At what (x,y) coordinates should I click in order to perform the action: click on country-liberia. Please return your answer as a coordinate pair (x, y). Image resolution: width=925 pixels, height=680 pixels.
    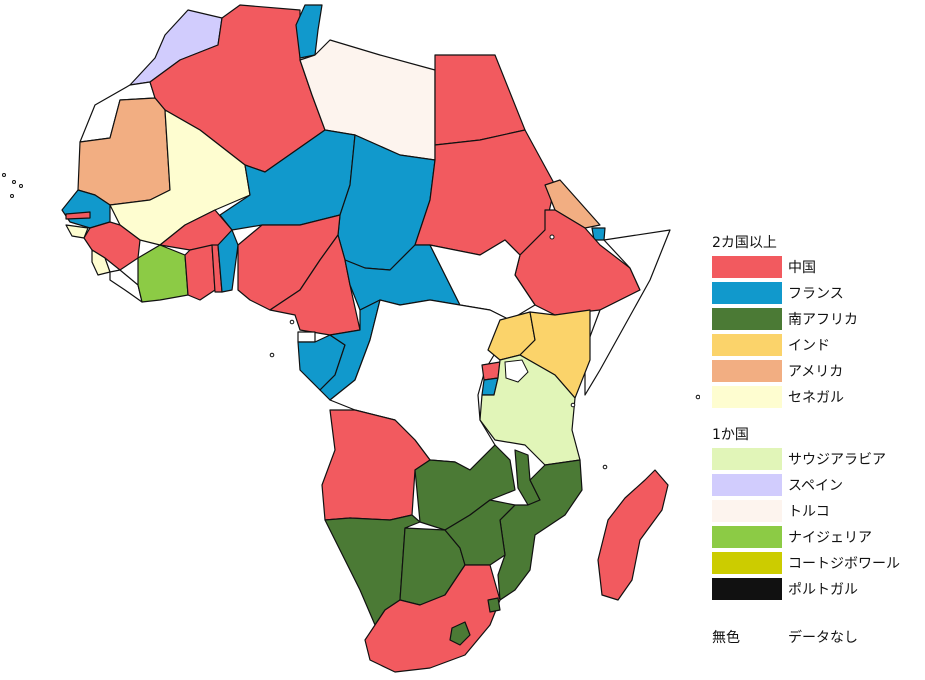
    Looking at the image, I should click on (126, 286).